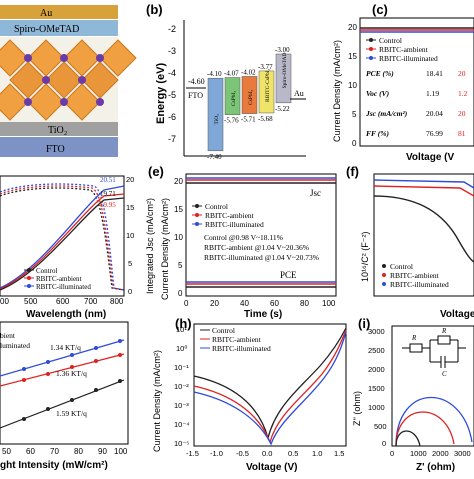  I want to click on table-ambient-value: 1.2, so click(463, 93).